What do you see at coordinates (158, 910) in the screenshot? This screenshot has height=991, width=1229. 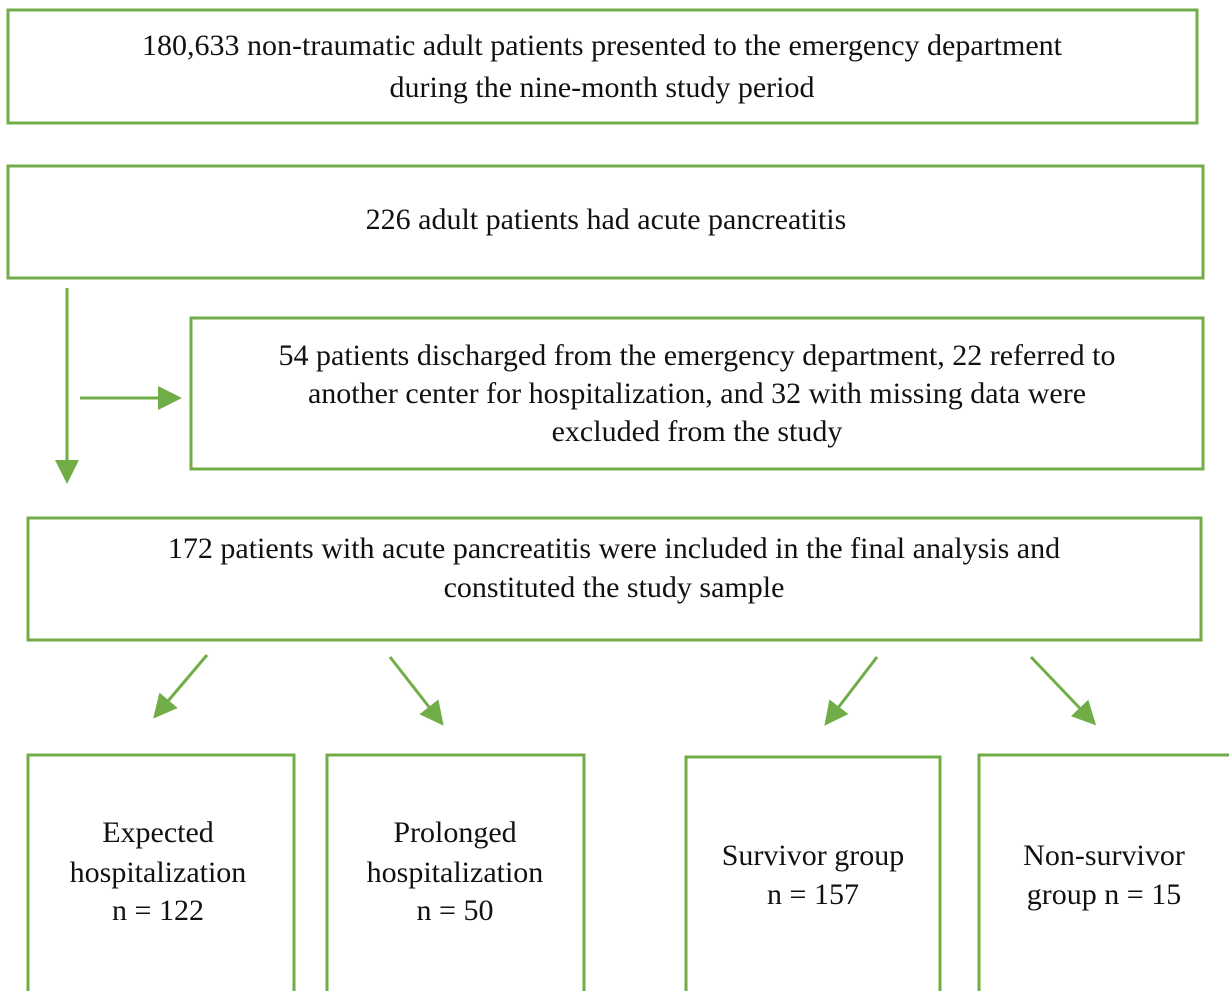 I see `node-text: n = 122` at bounding box center [158, 910].